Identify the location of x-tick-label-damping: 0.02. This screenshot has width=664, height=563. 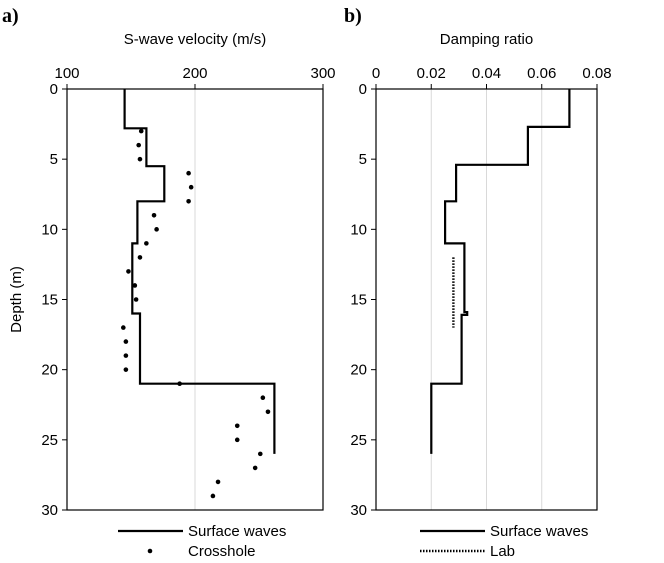
(431, 73).